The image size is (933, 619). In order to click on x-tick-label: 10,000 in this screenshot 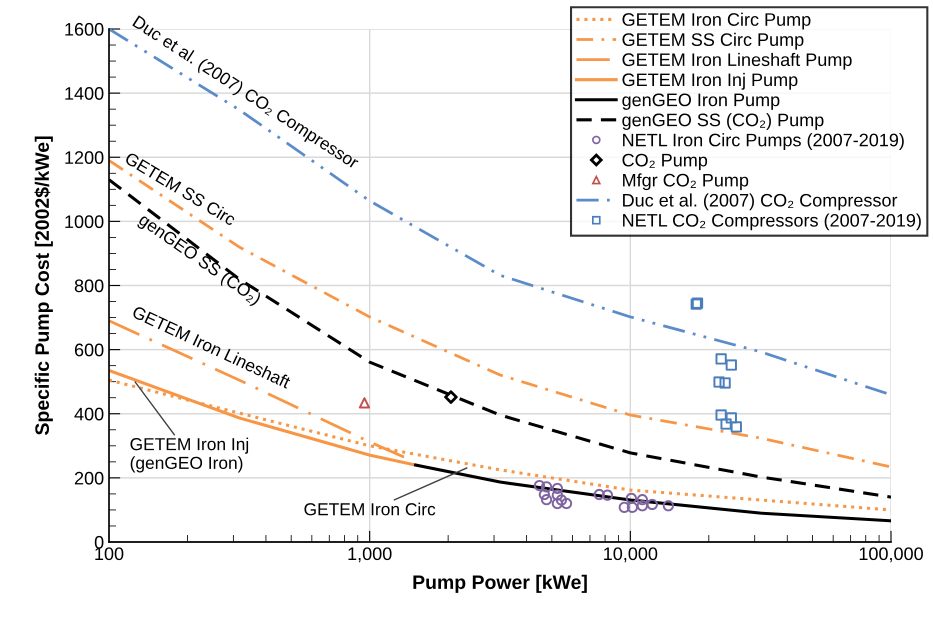, I will do `click(631, 554)`.